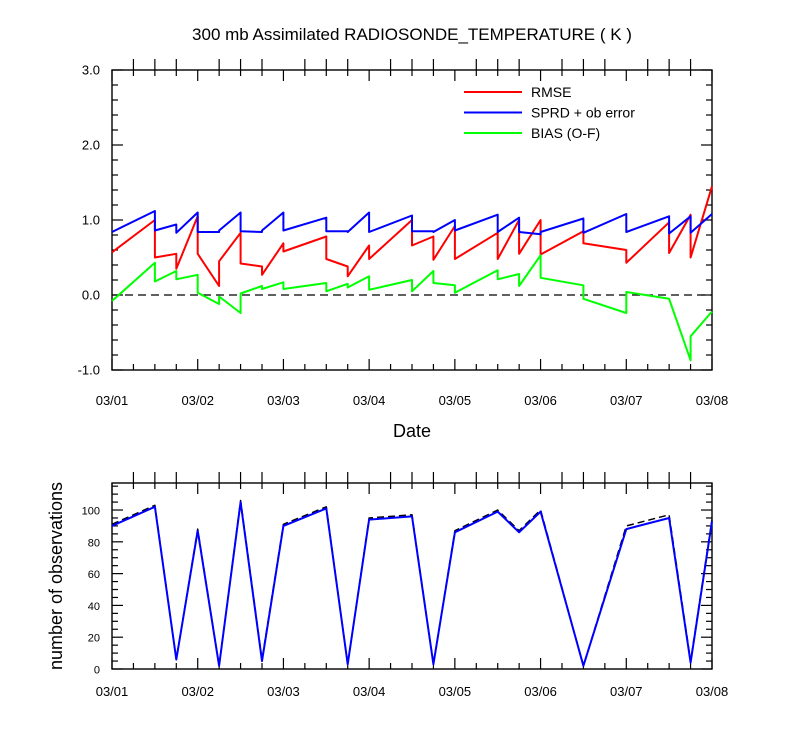 The height and width of the screenshot is (750, 800). Describe the element at coordinates (626, 691) in the screenshot. I see `bottom-x-tick-label: 03/07` at that location.